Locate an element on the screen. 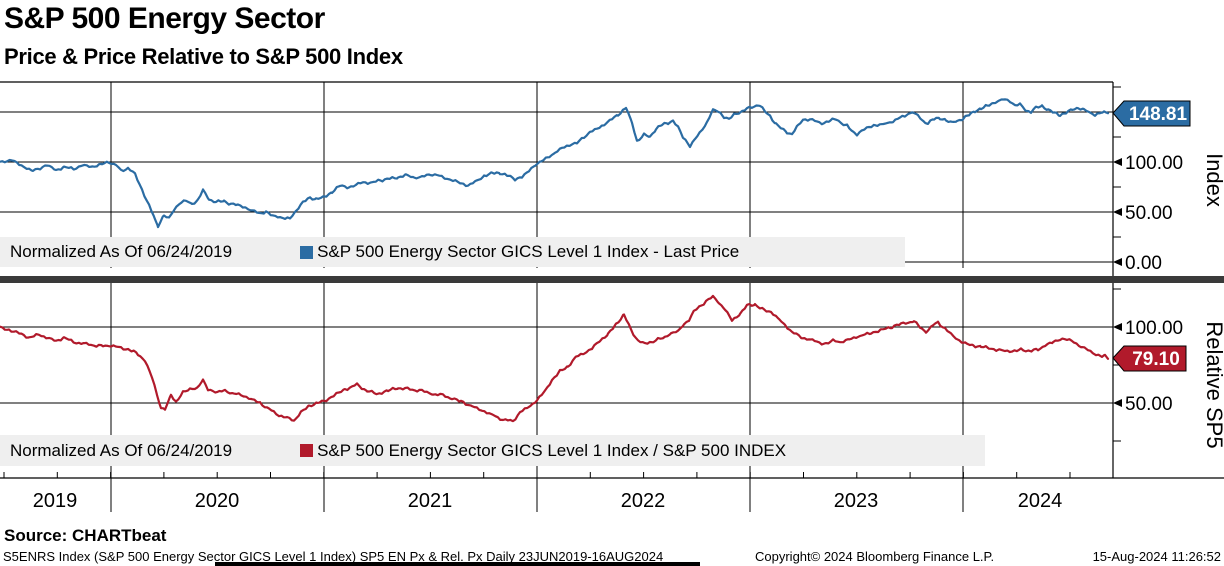 The width and height of the screenshot is (1224, 566). y-tick-100: 100.00 is located at coordinates (1154, 163).